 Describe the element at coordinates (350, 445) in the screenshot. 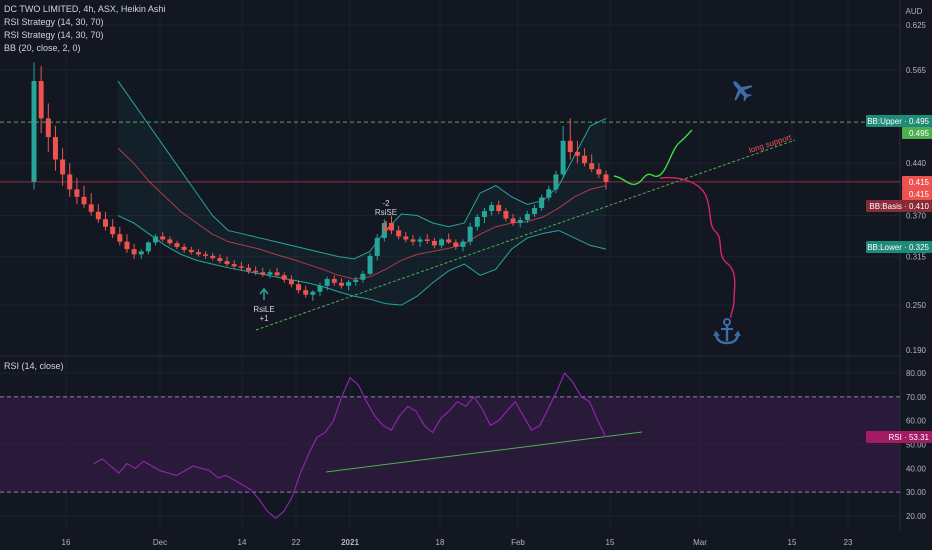

I see `rsi-line` at that location.